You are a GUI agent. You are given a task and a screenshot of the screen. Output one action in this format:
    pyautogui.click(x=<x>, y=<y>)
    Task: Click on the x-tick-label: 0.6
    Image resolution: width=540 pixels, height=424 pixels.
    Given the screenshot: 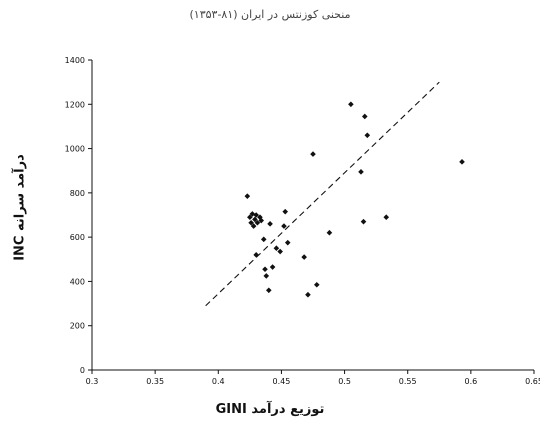 What is the action you would take?
    pyautogui.click(x=470, y=381)
    